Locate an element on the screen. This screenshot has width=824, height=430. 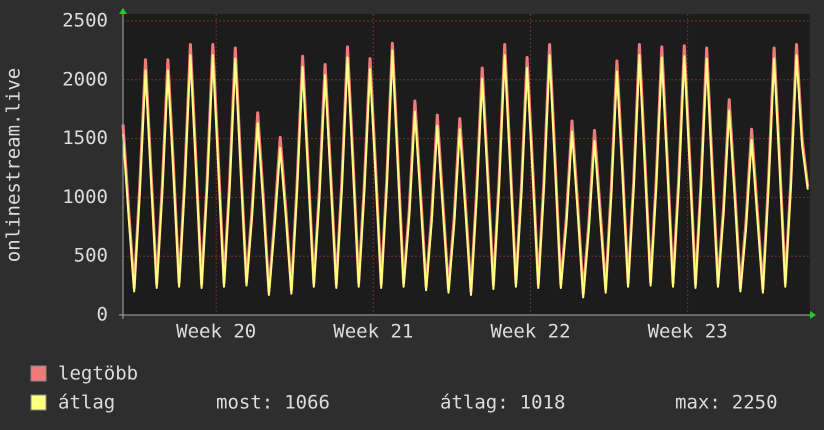
stat-value: 1066 is located at coordinates (307, 403).